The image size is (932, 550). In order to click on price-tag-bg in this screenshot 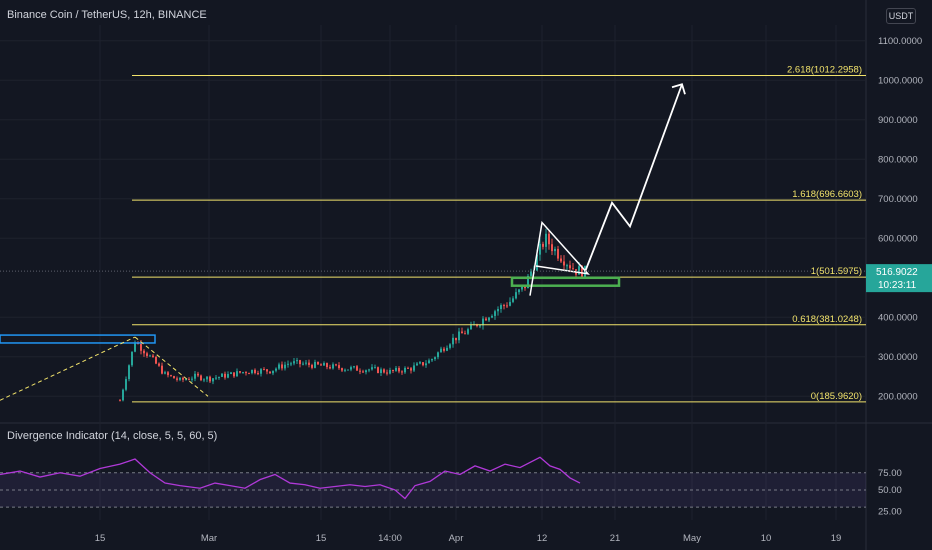, I will do `click(899, 278)`.